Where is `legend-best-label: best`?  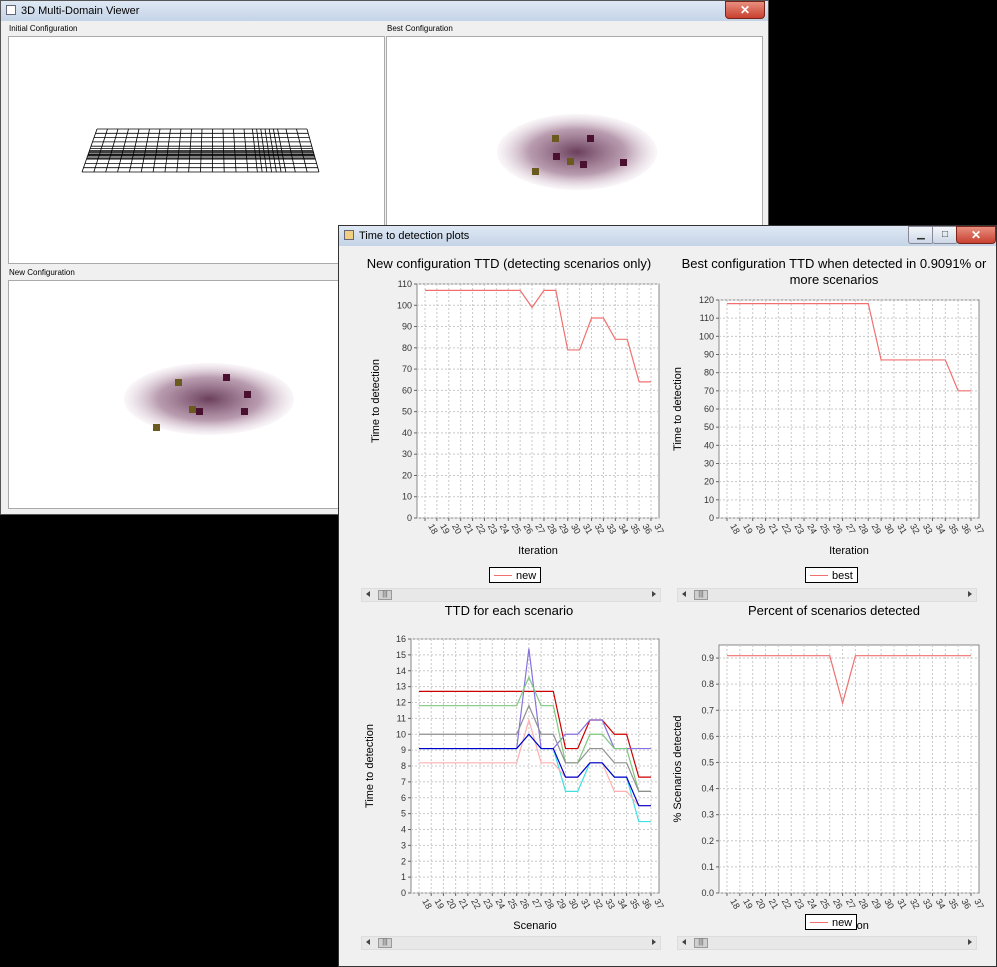 legend-best-label: best is located at coordinates (842, 576).